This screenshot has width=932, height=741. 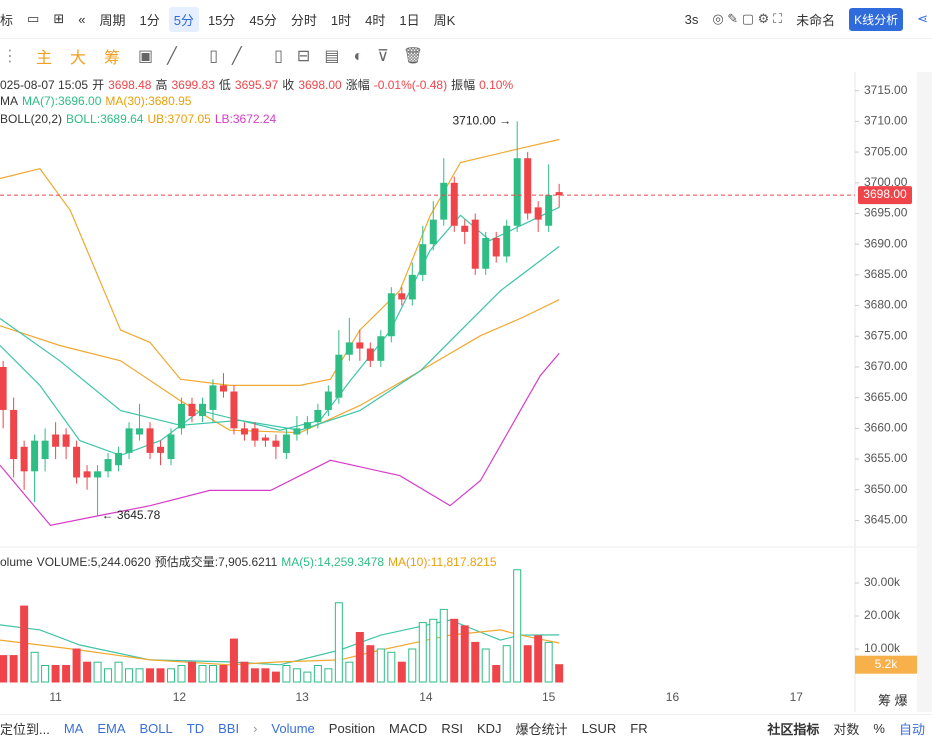 What do you see at coordinates (442, 561) in the screenshot?
I see `value: MA(10):11,817.8215` at bounding box center [442, 561].